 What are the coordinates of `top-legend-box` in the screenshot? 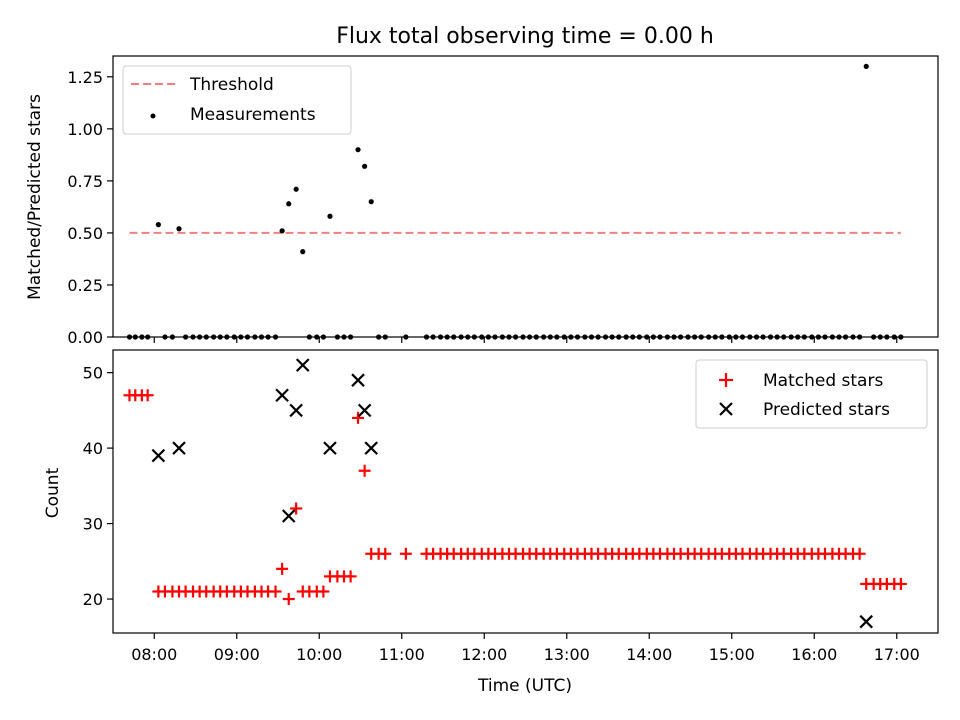 It's located at (237, 100).